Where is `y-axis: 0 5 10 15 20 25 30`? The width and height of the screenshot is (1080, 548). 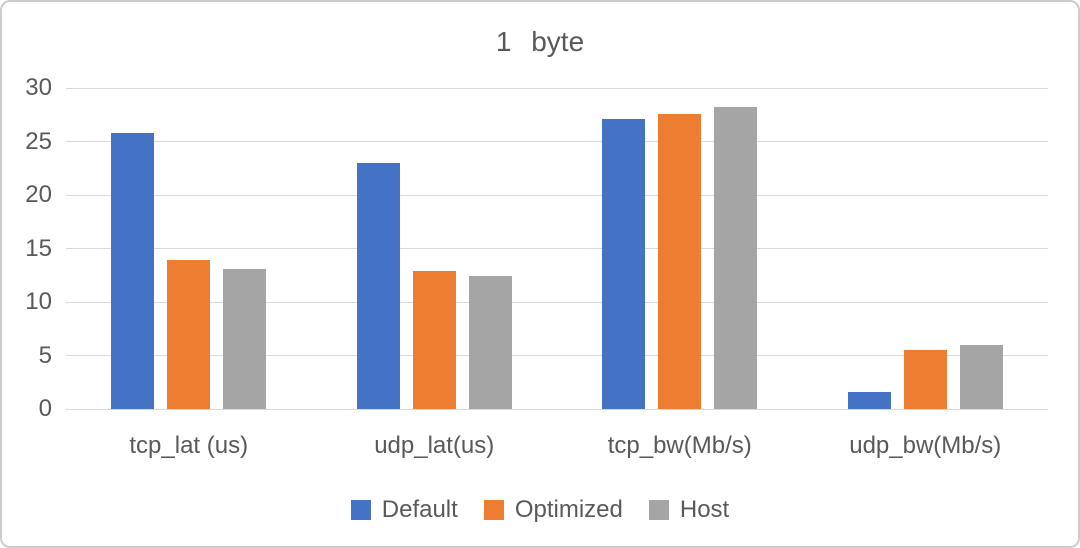
y-axis: 0 5 10 15 20 25 30 is located at coordinates (27, 248).